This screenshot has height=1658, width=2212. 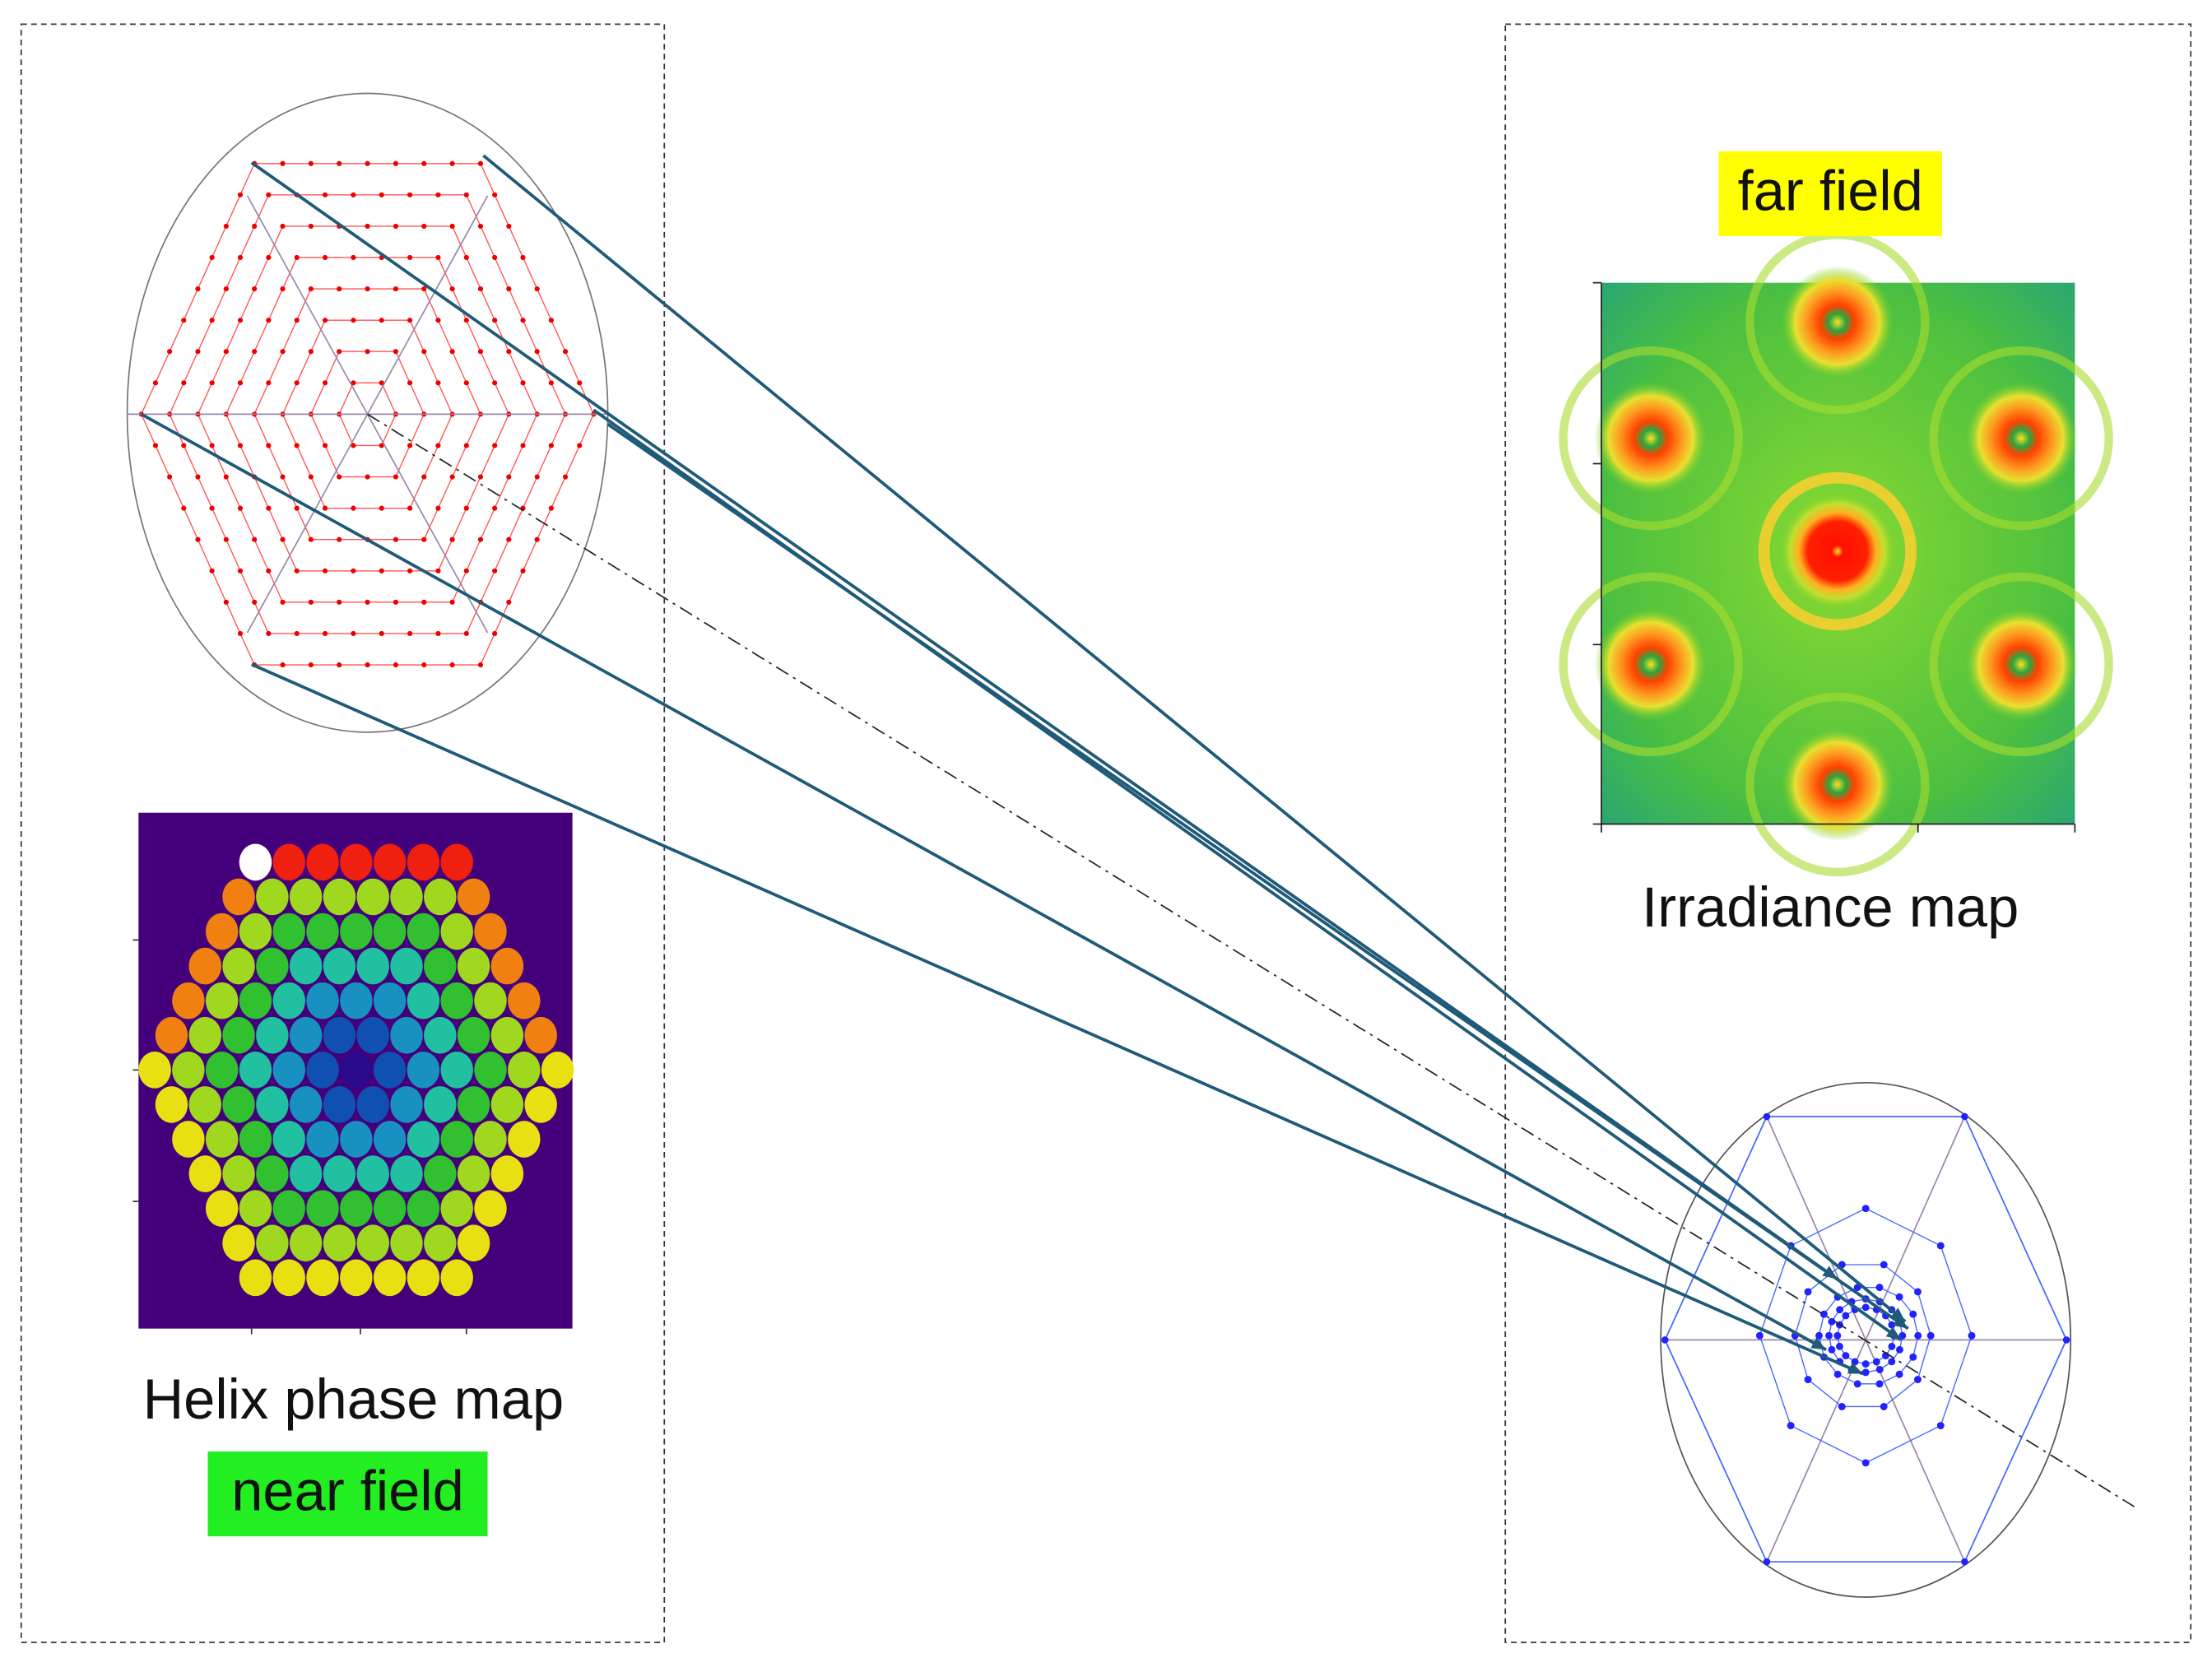 What do you see at coordinates (2021, 438) in the screenshot?
I see `ring` at bounding box center [2021, 438].